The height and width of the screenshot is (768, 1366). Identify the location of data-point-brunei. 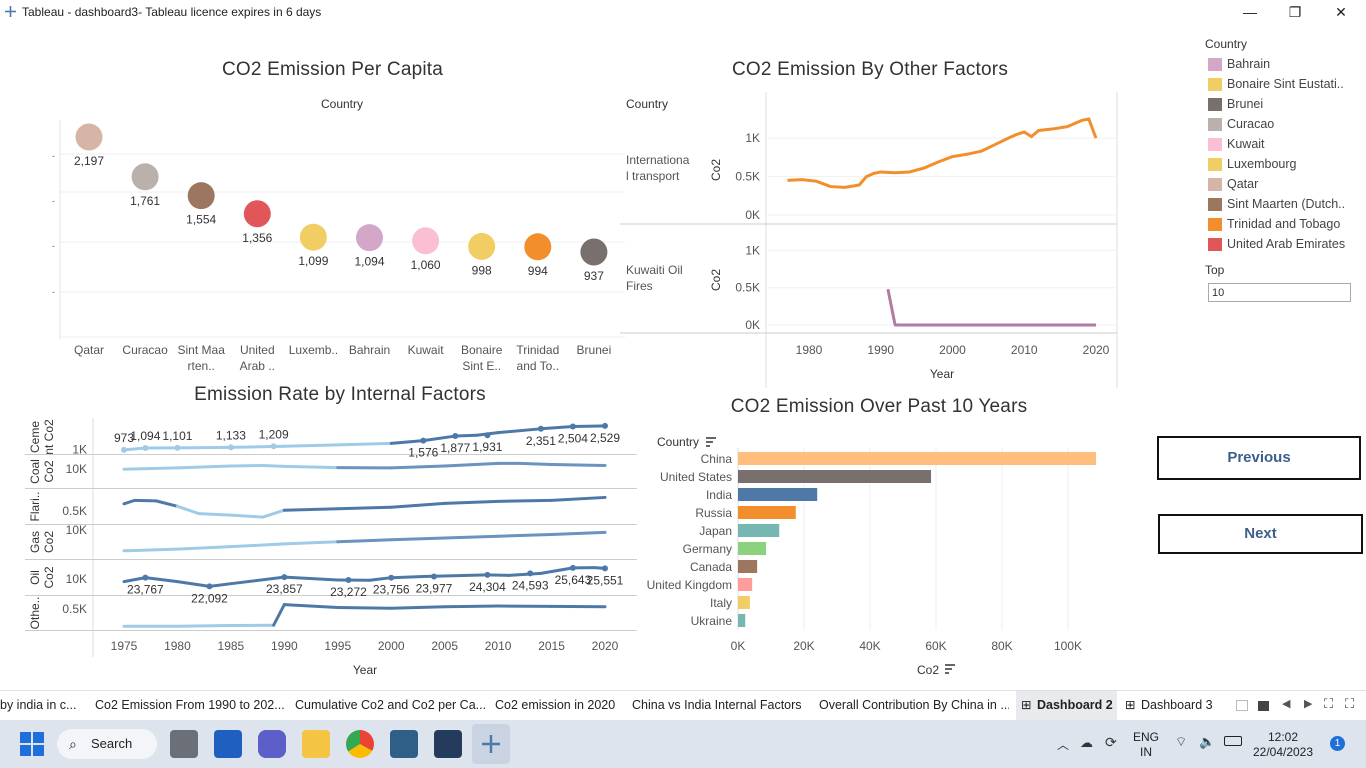
(594, 252).